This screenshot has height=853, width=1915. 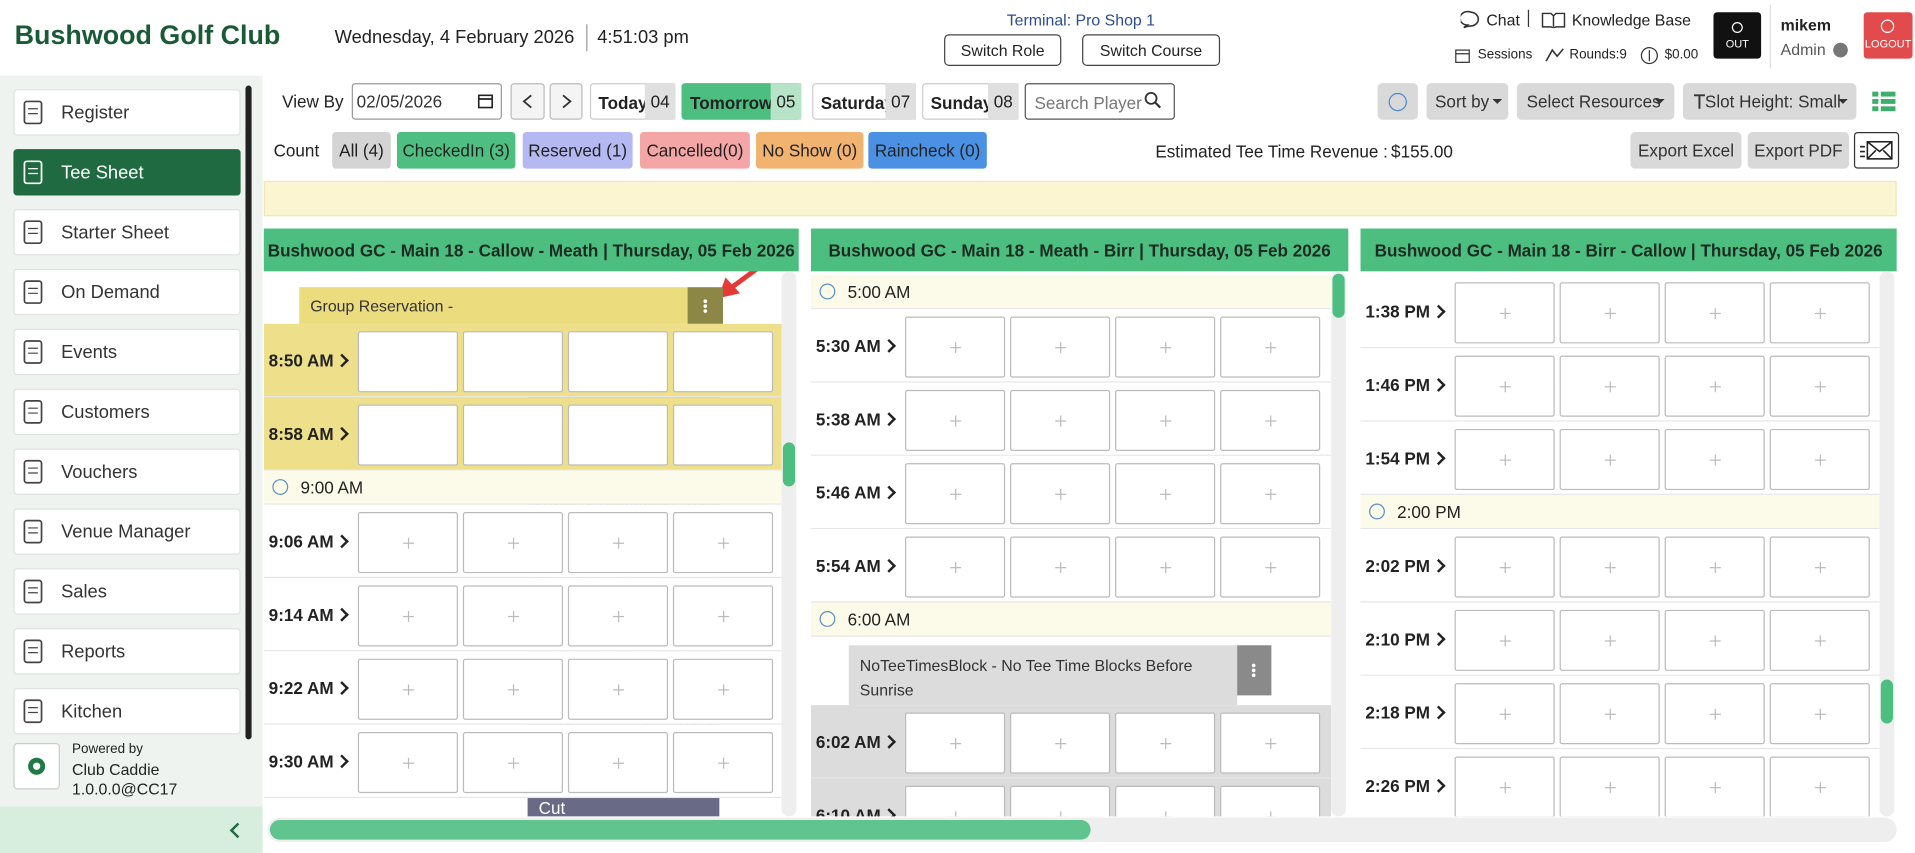 I want to click on nav-item: Kitchen, so click(x=127, y=711).